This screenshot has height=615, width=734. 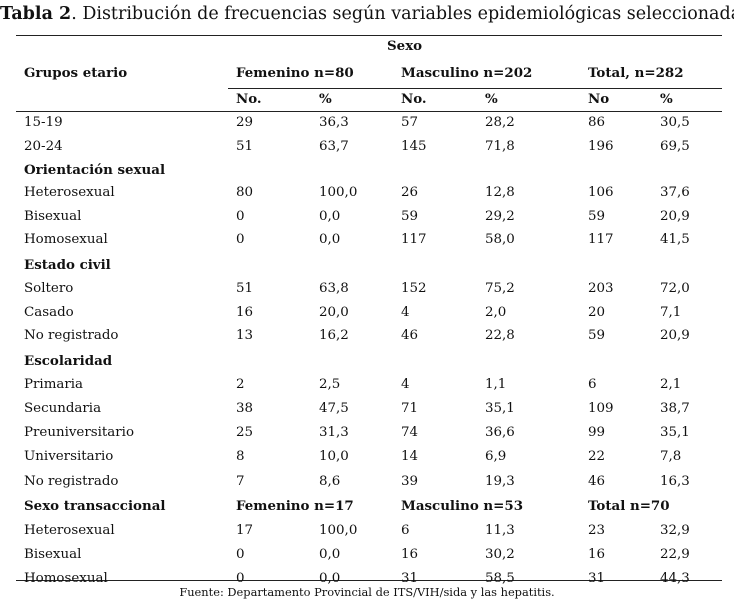 What do you see at coordinates (597, 481) in the screenshot?
I see `cell-tot-no: 46` at bounding box center [597, 481].